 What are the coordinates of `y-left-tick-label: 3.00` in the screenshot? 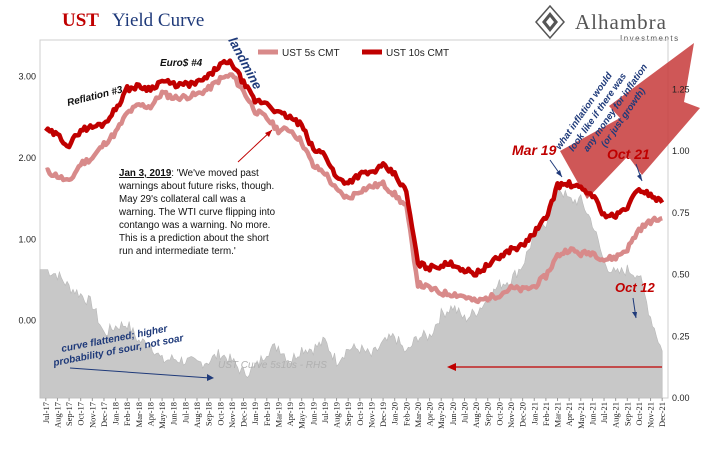 It's located at (27, 77).